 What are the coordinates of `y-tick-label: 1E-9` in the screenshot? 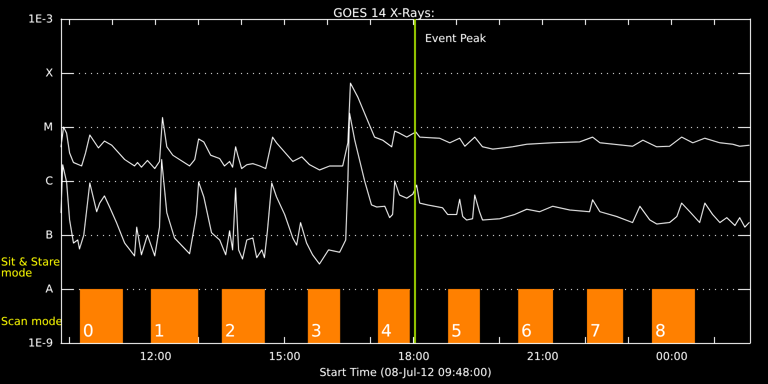 It's located at (40, 343).